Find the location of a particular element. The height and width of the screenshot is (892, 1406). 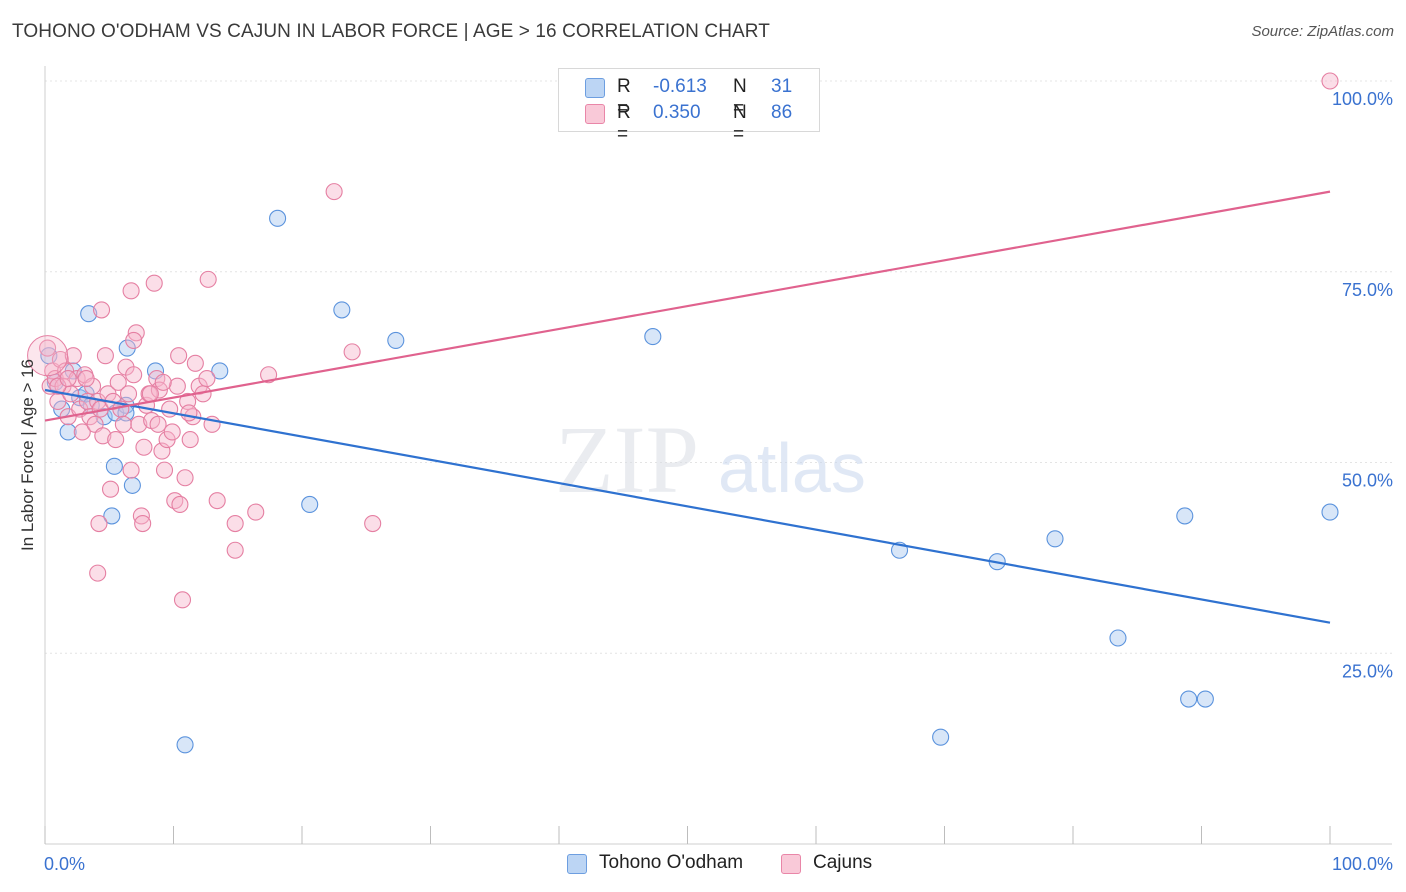

legend-swatch-cajuns is located at coordinates (595, 114).